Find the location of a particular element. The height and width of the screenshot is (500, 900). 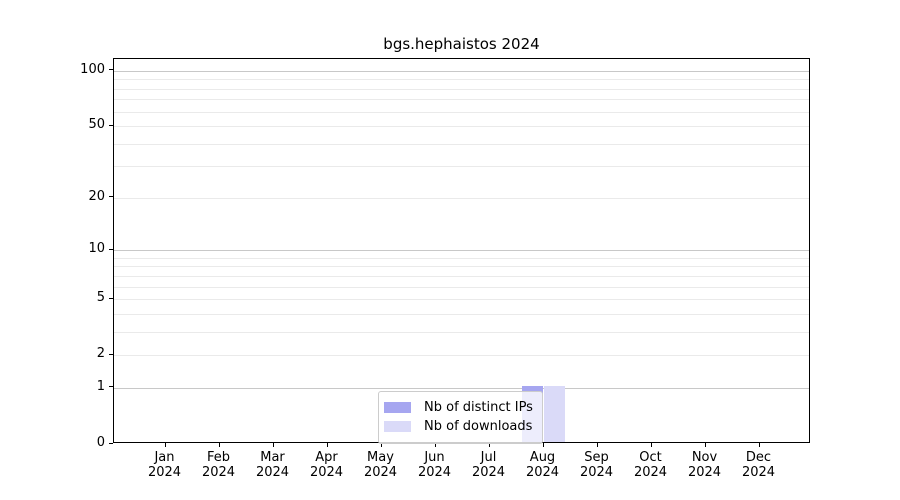

x-tick-label: Apr 2024 is located at coordinates (327, 465).